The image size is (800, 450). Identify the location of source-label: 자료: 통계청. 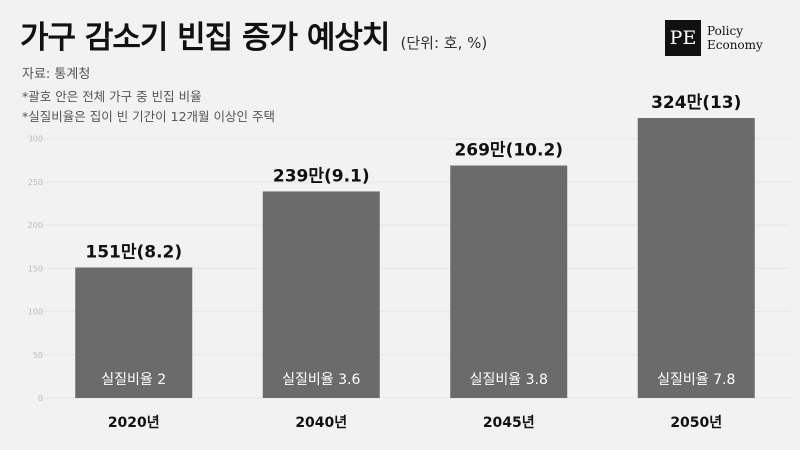
(56, 74).